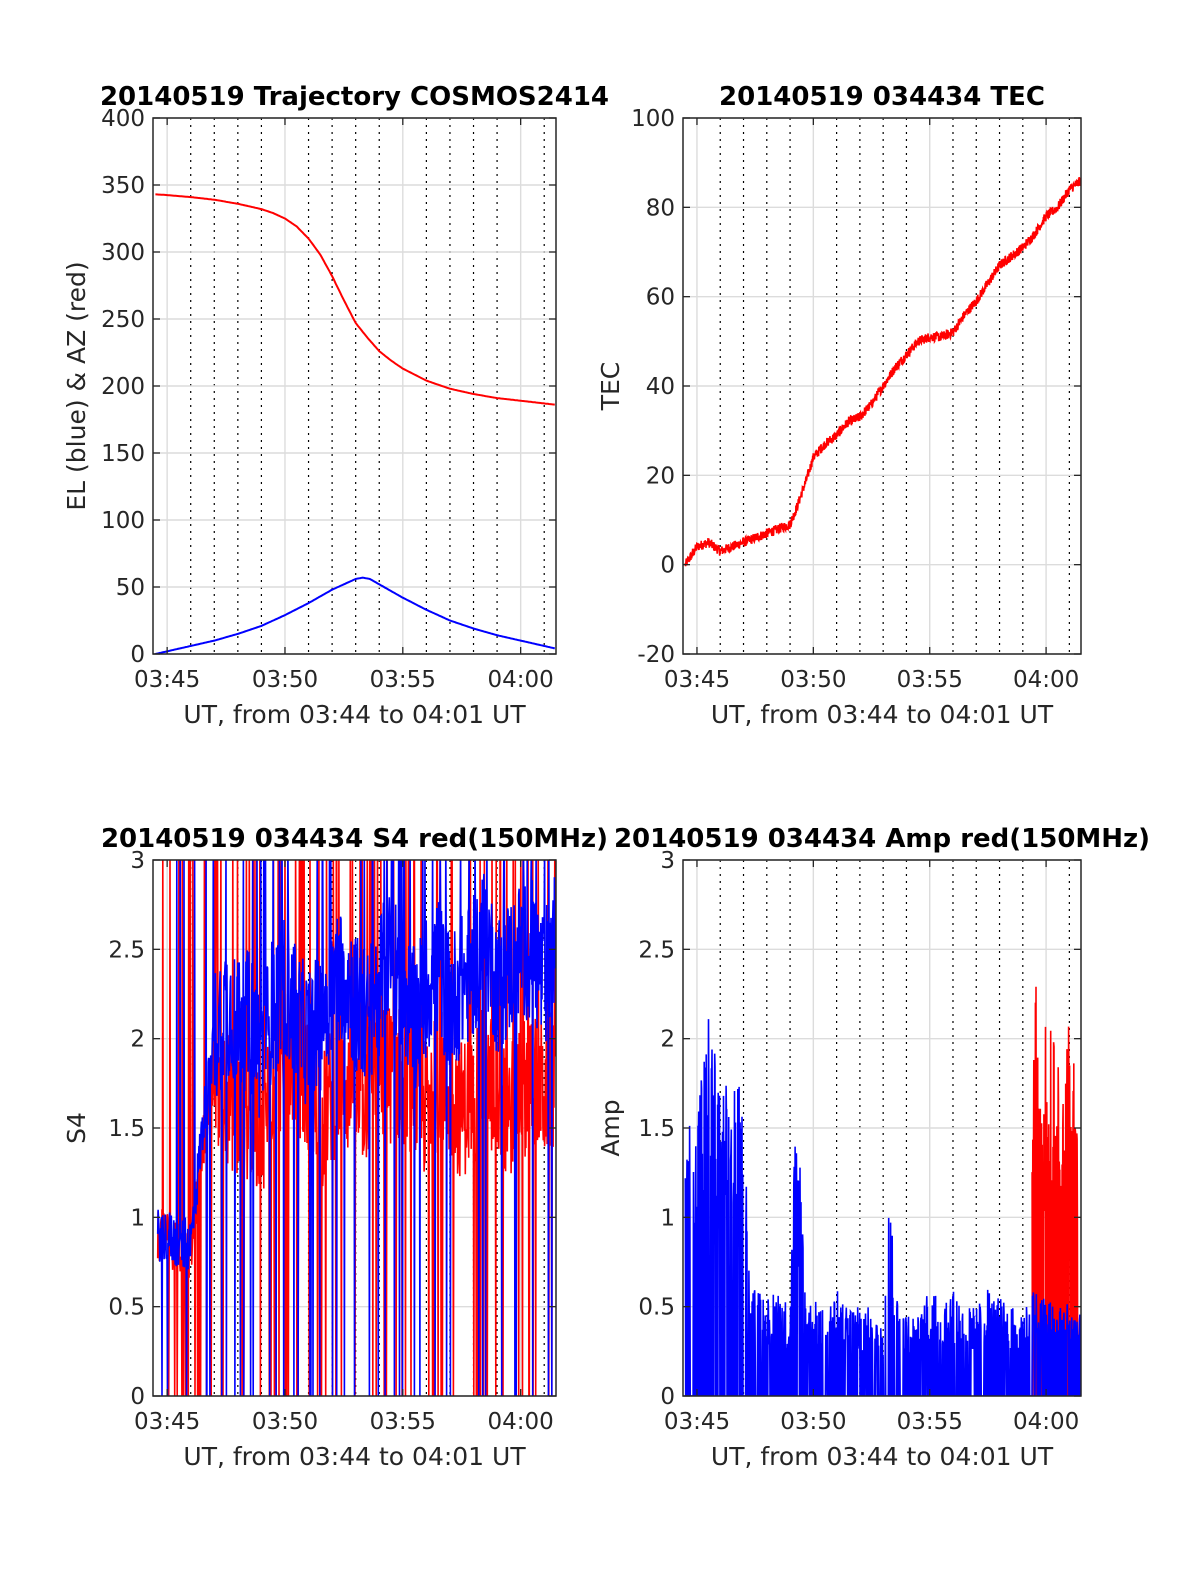  Describe the element at coordinates (76, 385) in the screenshot. I see `y-axis-label: EL (blue) & AZ (red)` at that location.